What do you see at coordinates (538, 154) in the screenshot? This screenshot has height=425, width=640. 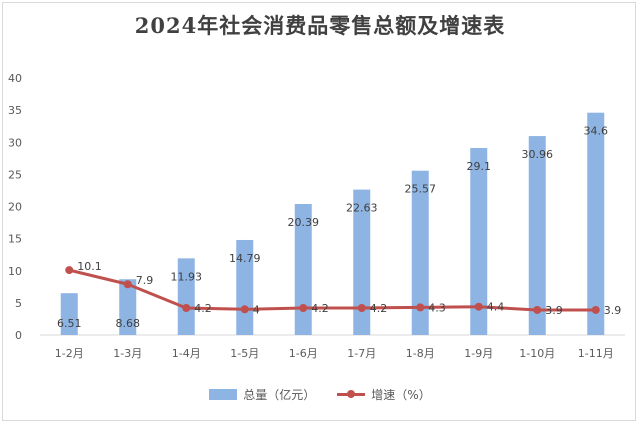 I see `bar-data-label: 30.96` at bounding box center [538, 154].